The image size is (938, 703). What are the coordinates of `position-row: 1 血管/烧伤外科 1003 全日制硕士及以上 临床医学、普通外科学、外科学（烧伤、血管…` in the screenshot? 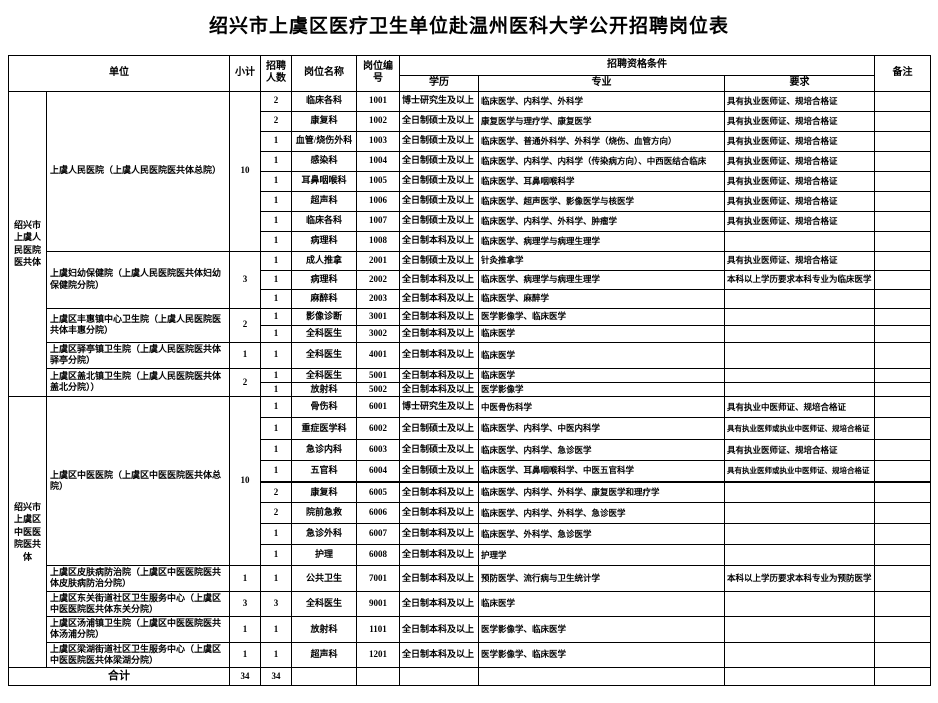 It's located at (470, 141).